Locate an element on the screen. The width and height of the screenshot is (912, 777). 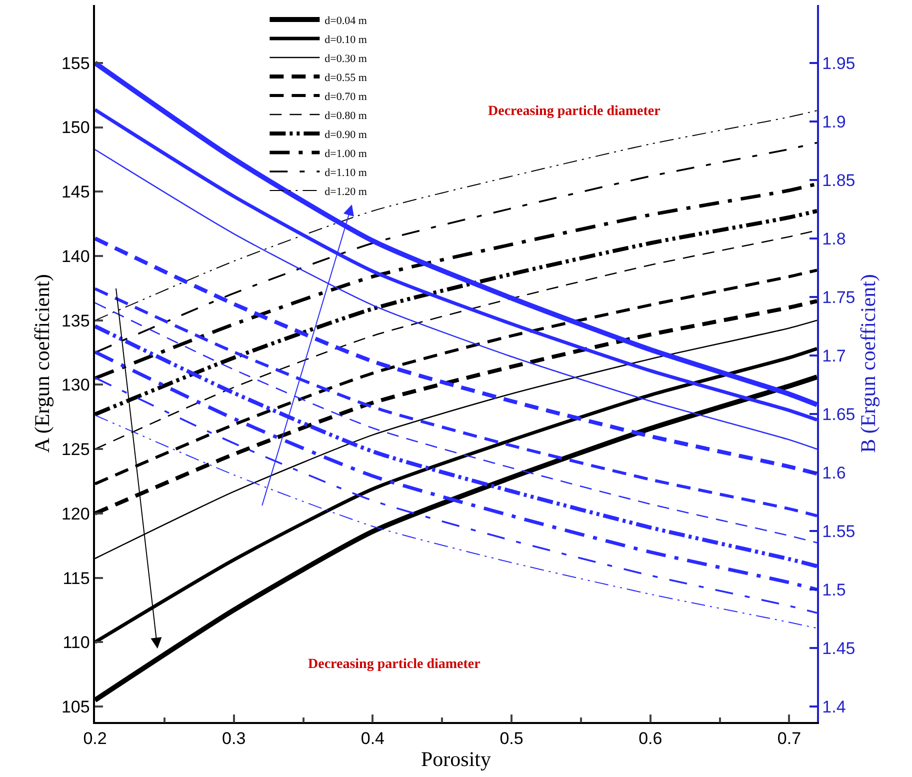
y2-tick-label: 1.75 is located at coordinates (839, 297).